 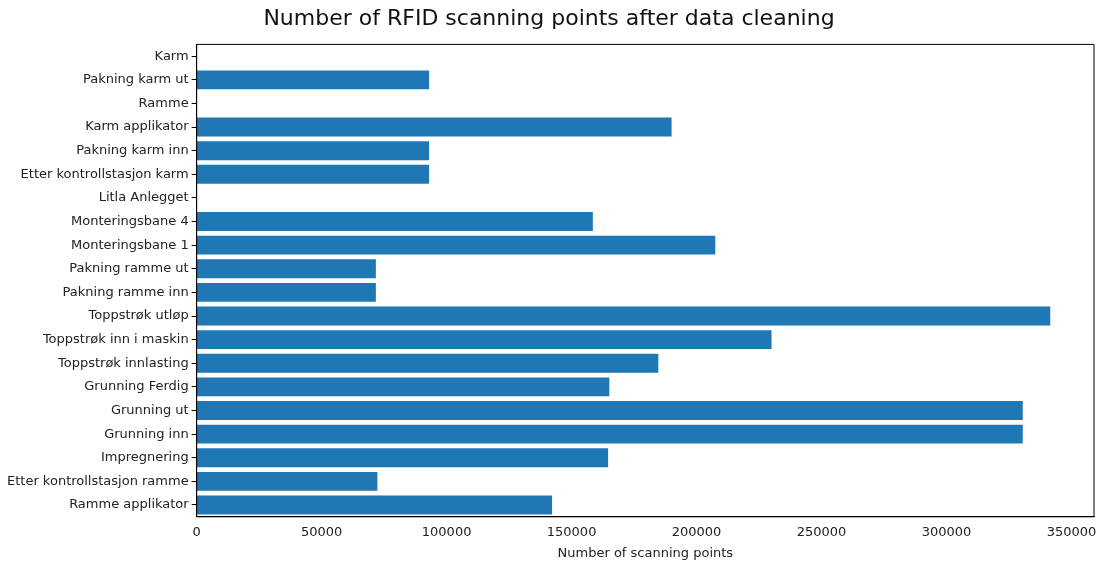 I want to click on y-tick-label: Toppstrøk innlasting, so click(x=122, y=362).